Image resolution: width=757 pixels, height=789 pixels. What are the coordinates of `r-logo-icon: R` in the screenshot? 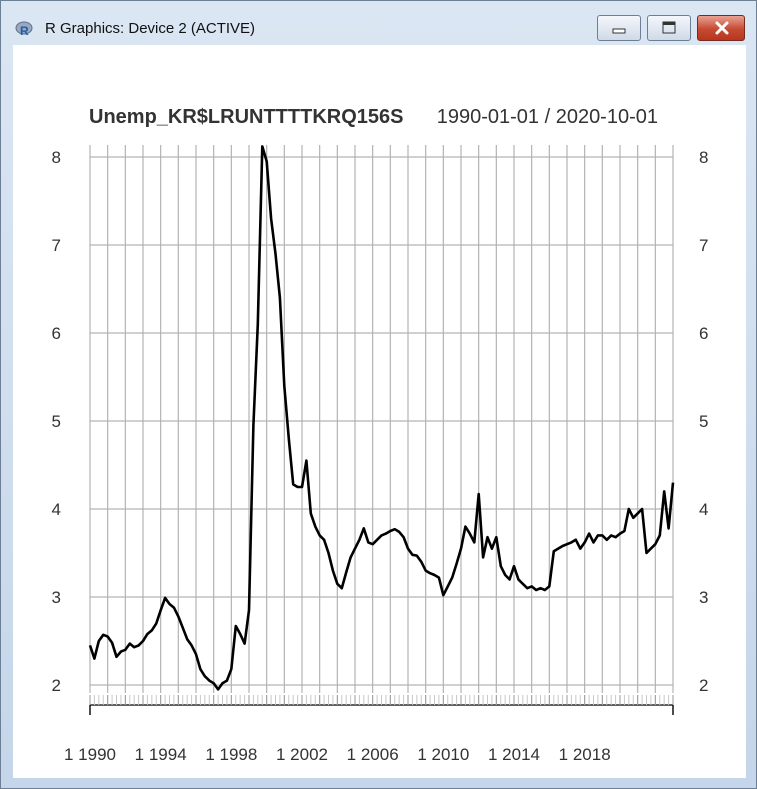 It's located at (24, 29).